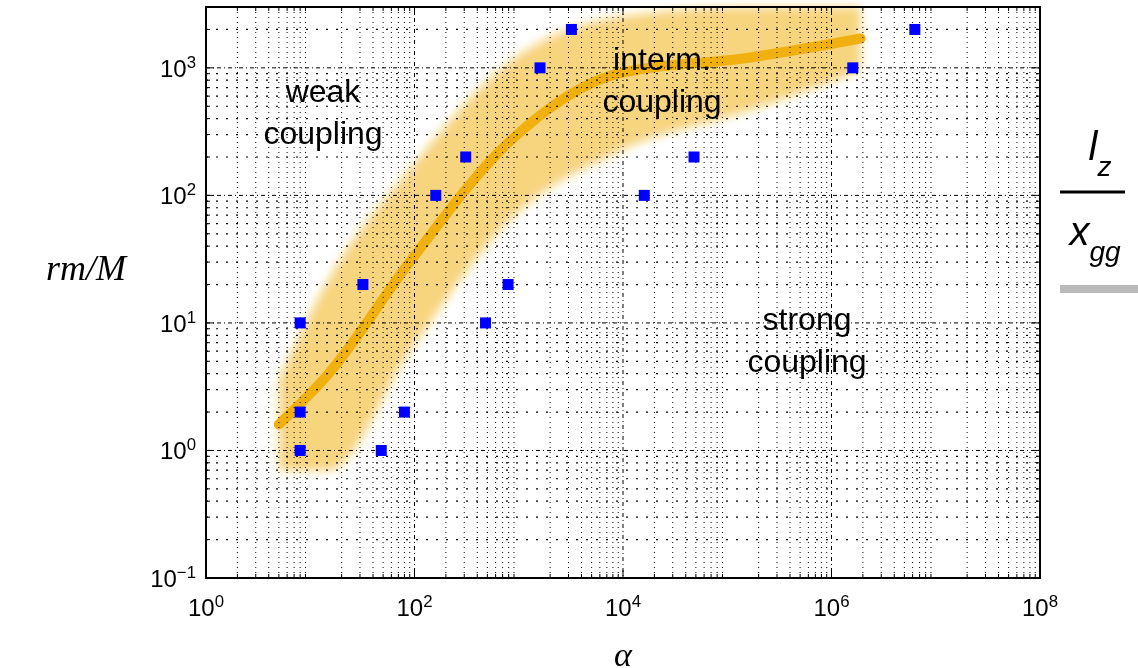 Image resolution: width=1138 pixels, height=668 pixels. What do you see at coordinates (623, 606) in the screenshot?
I see `x-tick-label: 10$^{4}$` at bounding box center [623, 606].